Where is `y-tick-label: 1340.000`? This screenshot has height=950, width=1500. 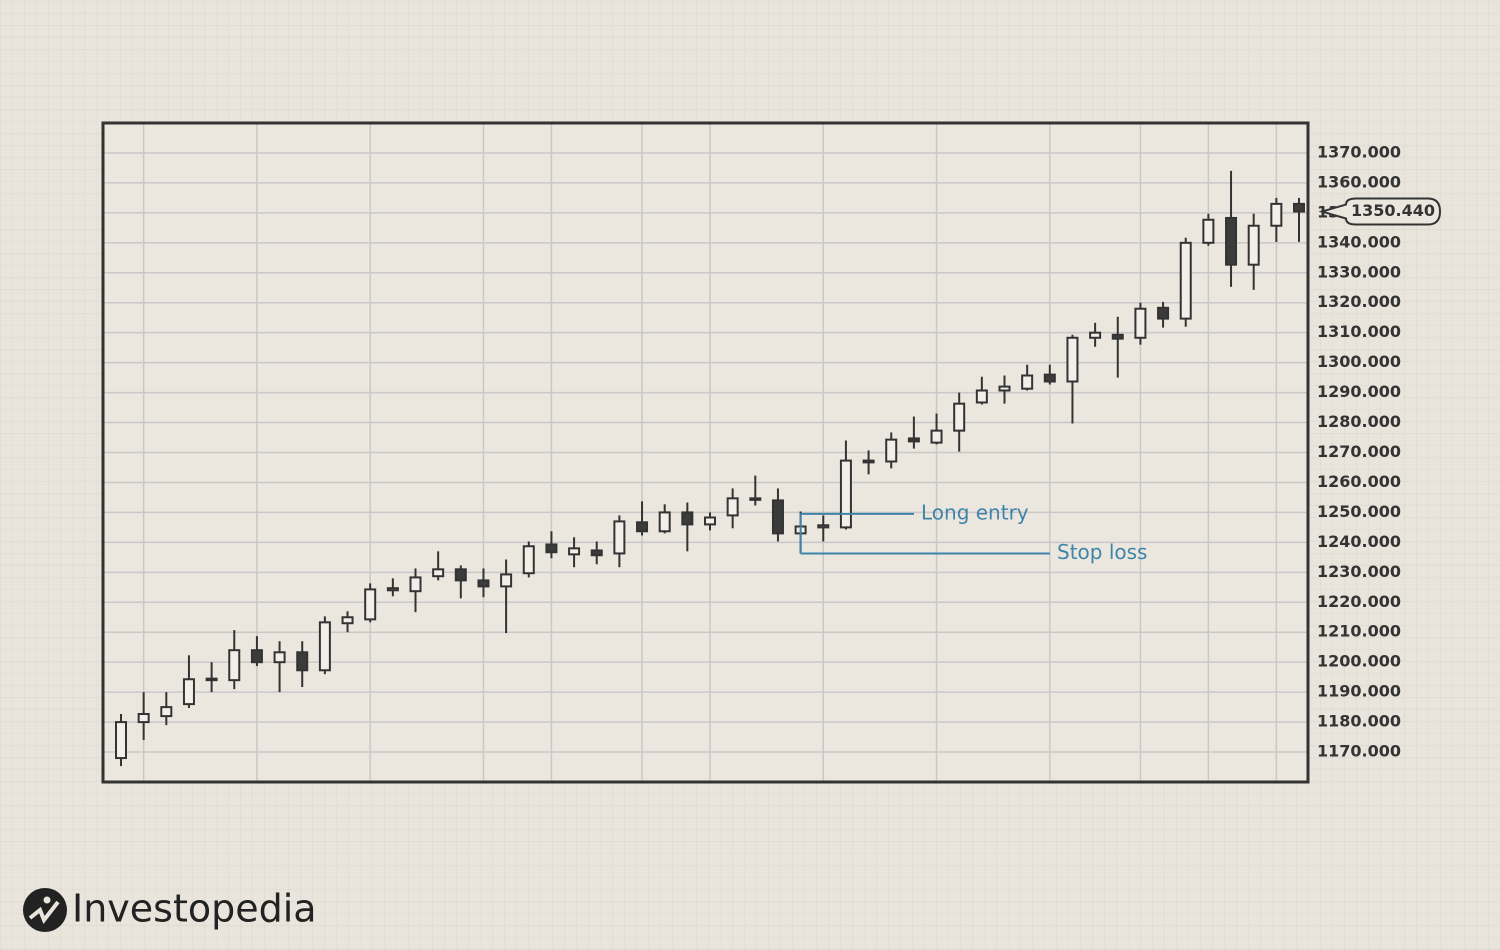 y-tick-label: 1340.000 is located at coordinates (1359, 241).